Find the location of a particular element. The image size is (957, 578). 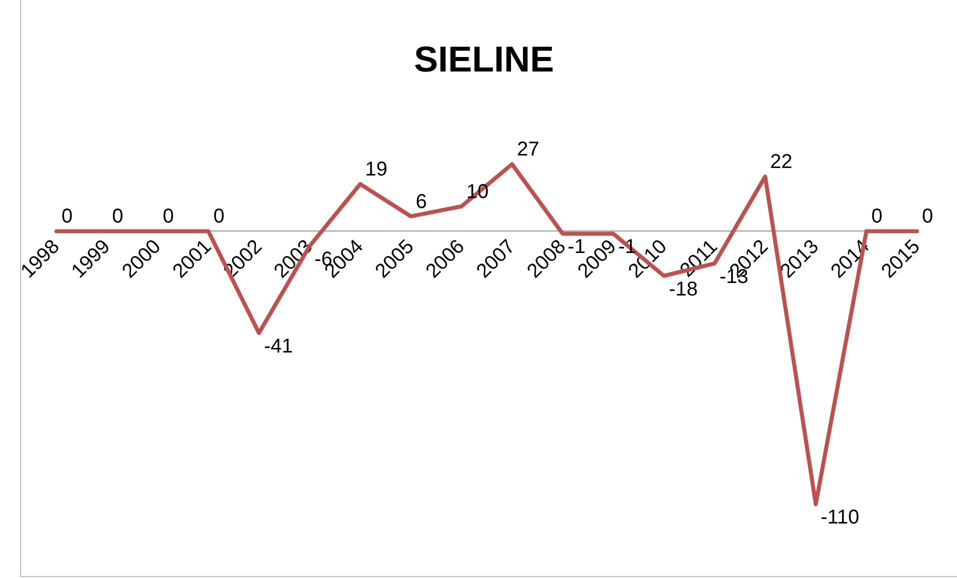

chart-title: SIELINE is located at coordinates (484, 59).